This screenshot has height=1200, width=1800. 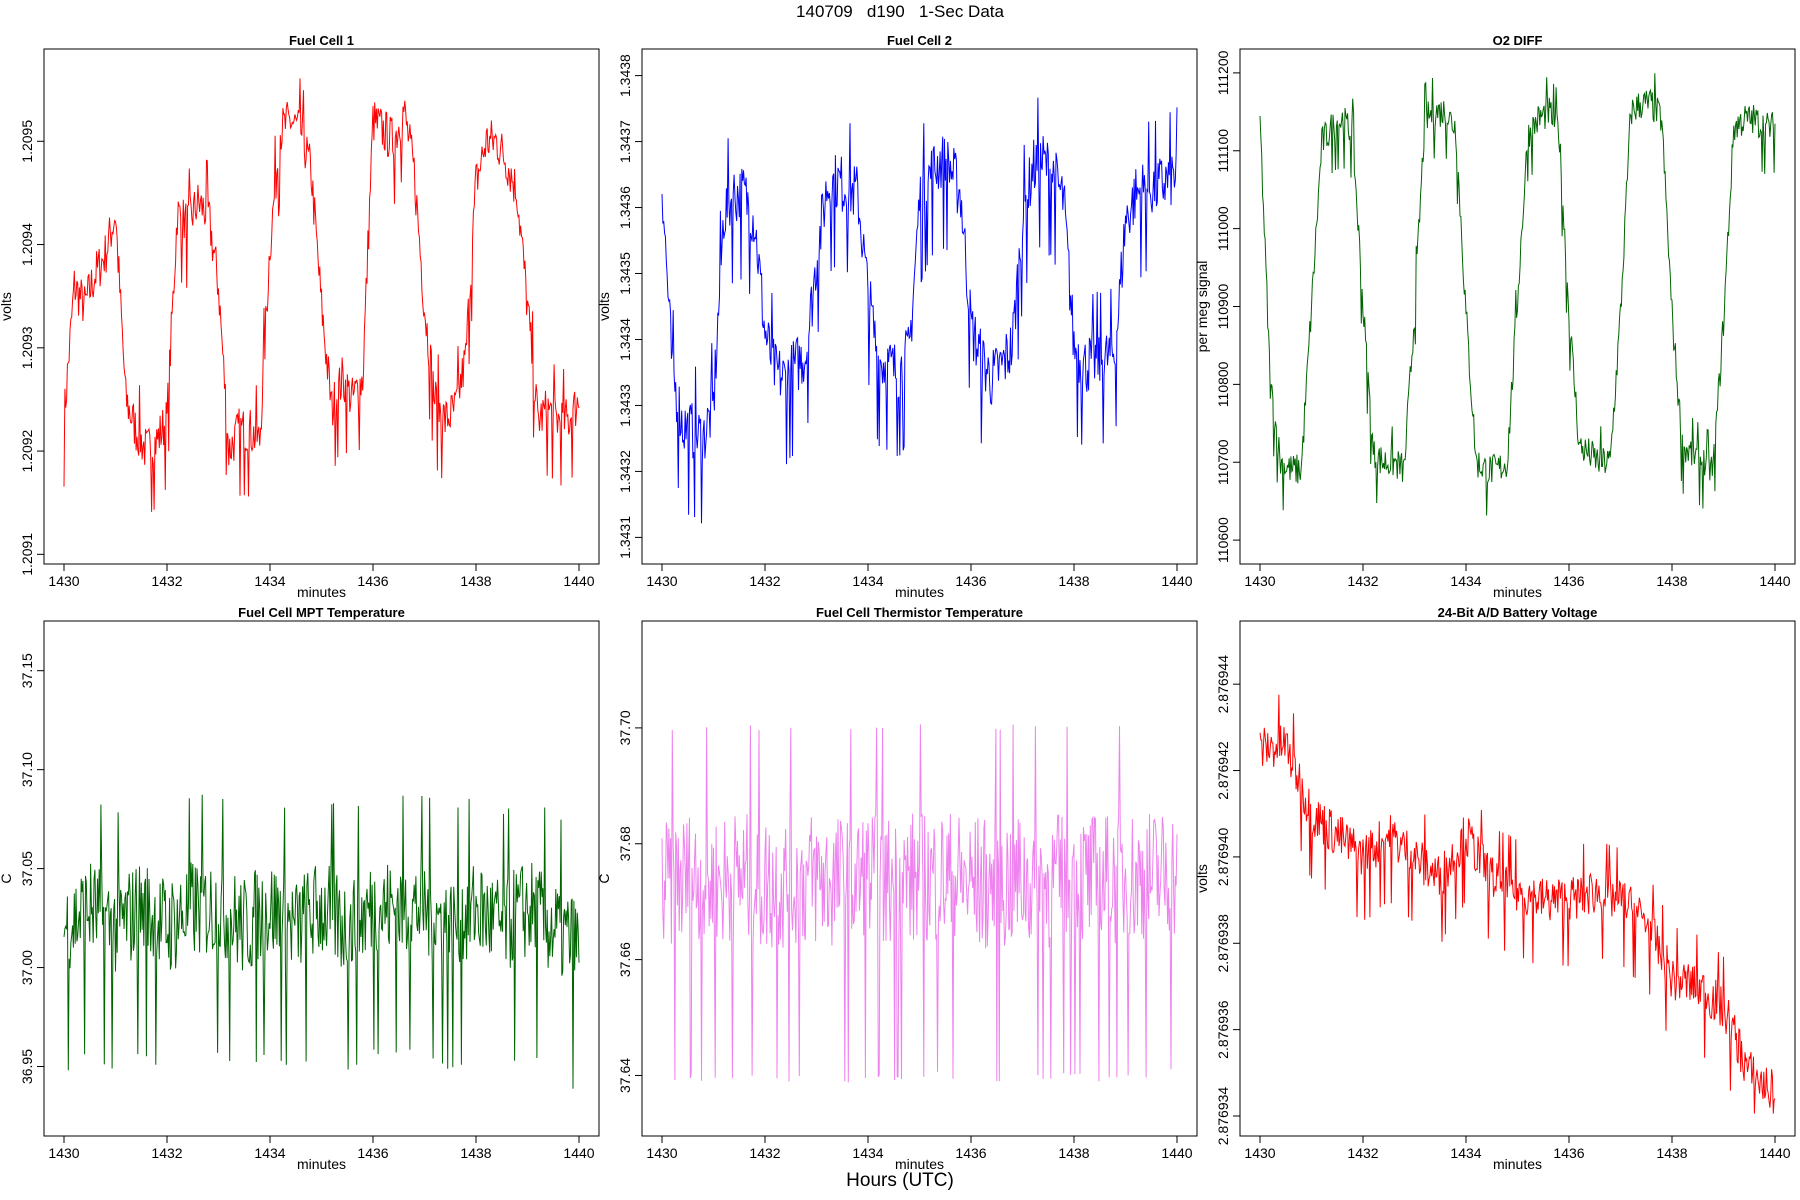 What do you see at coordinates (919, 612) in the screenshot?
I see `chart-title: Fuel Cell Thermistor Temperature` at bounding box center [919, 612].